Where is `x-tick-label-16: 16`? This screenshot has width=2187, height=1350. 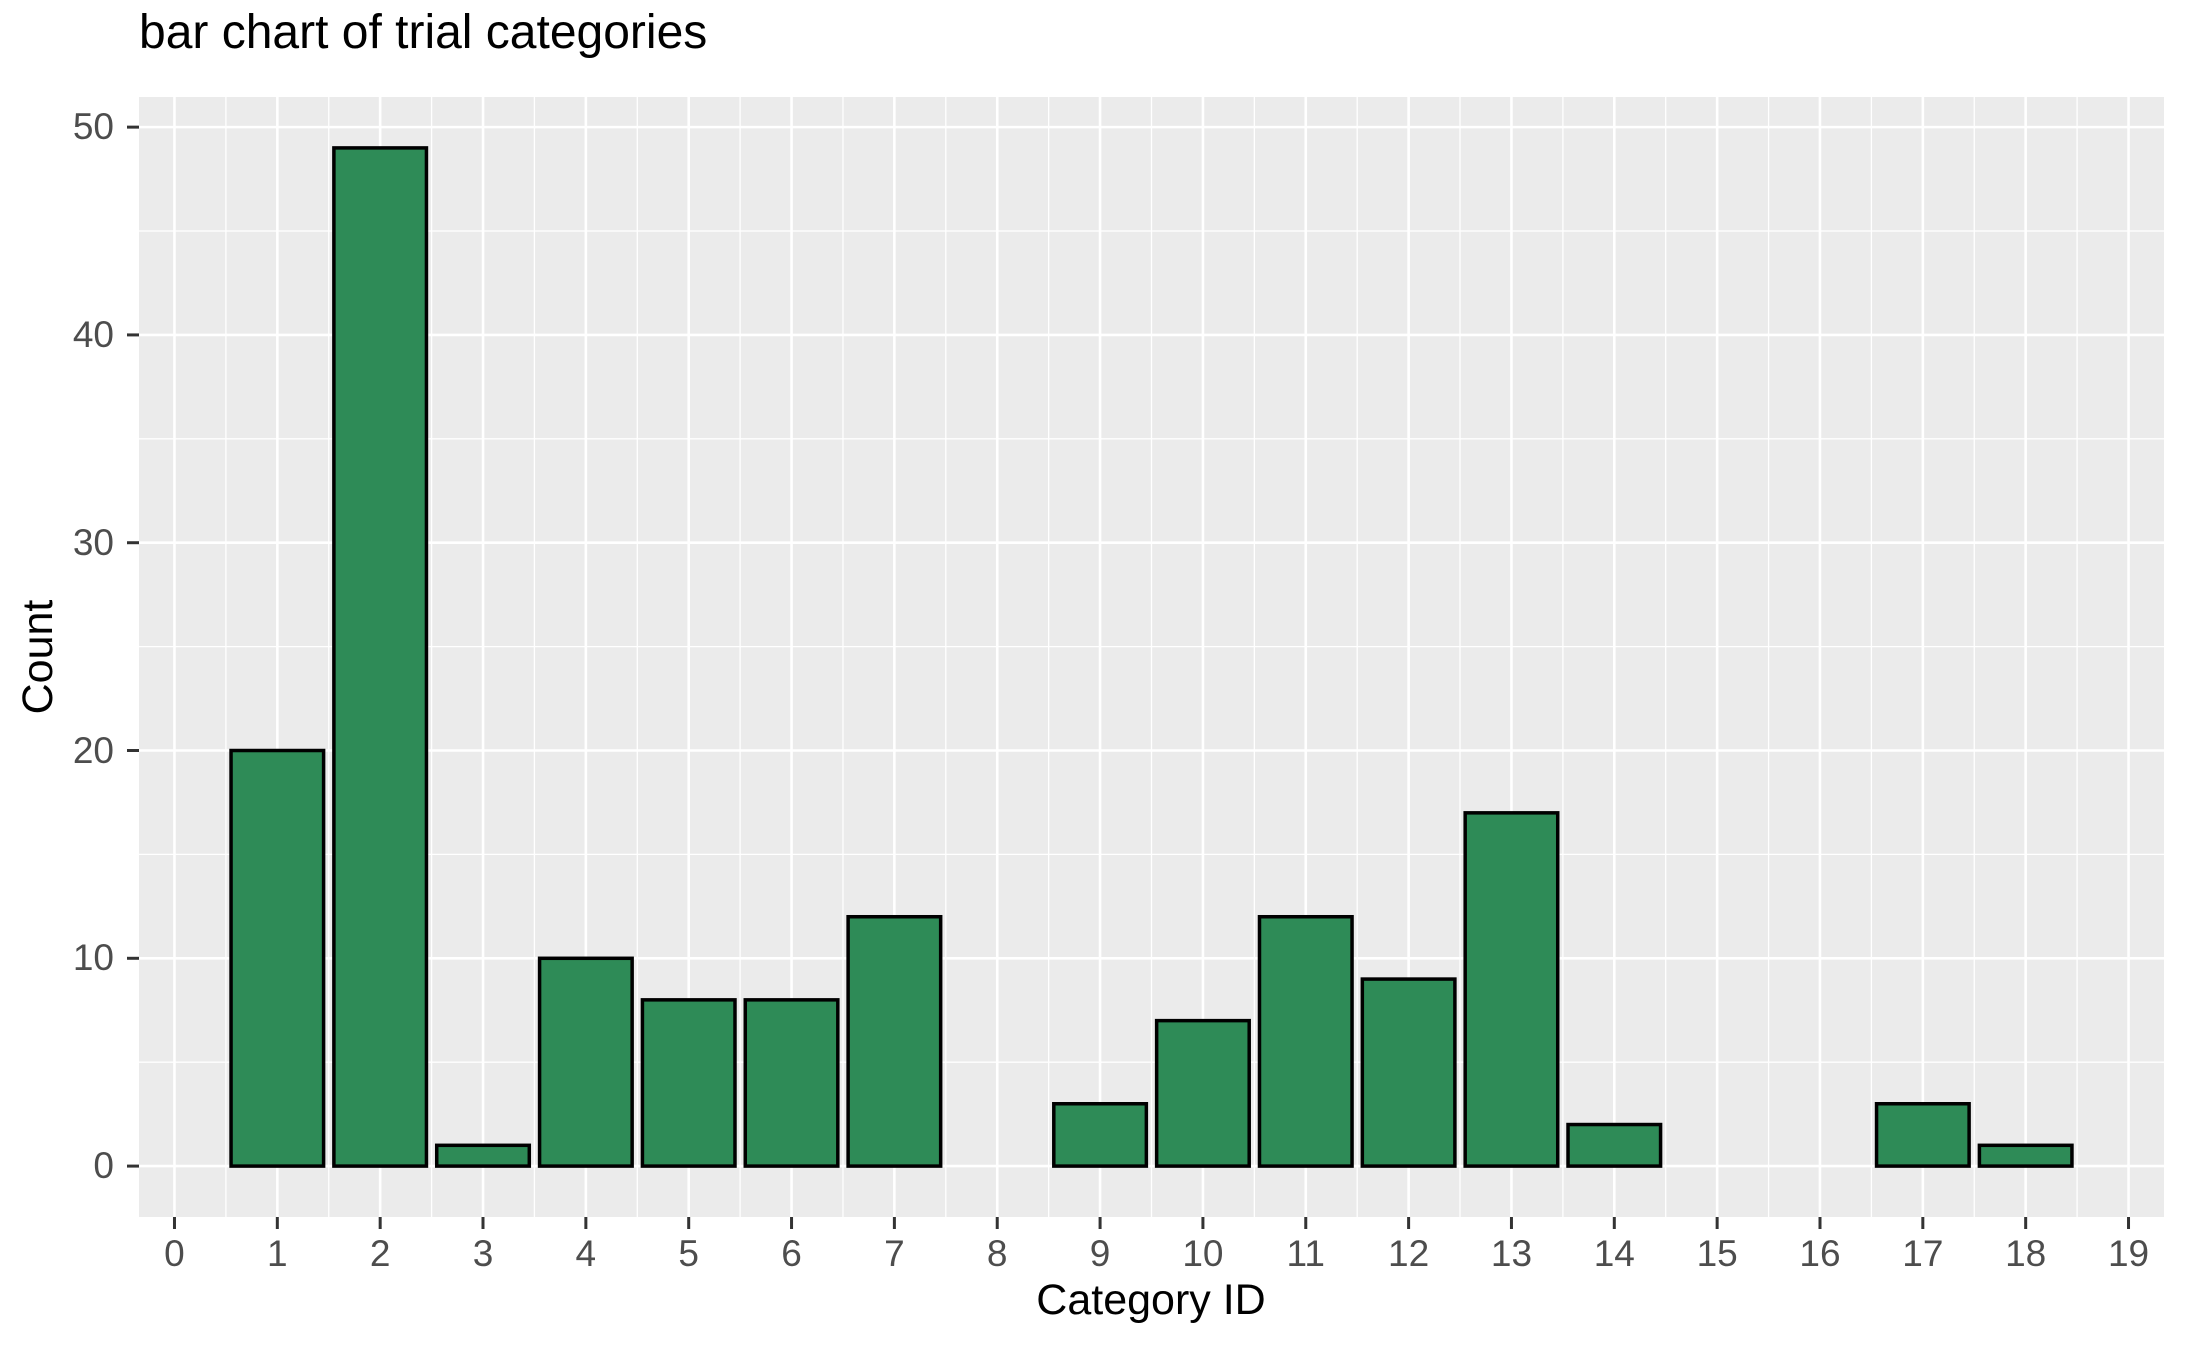
x-tick-label-16: 16 is located at coordinates (1820, 1253).